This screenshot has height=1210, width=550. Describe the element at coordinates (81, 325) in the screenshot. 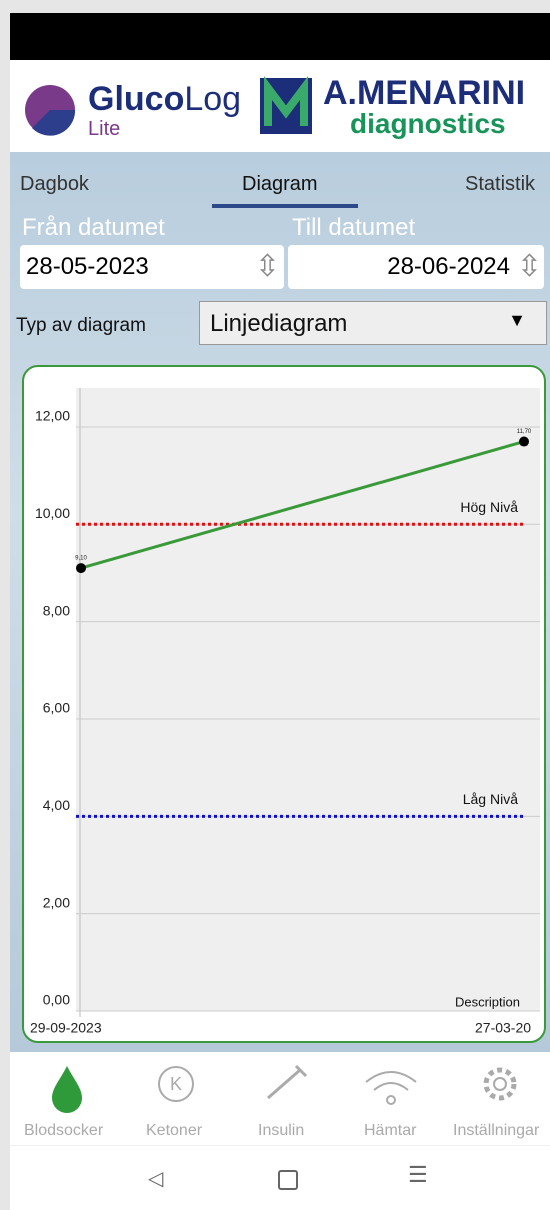

I see `type-label: Typ av diagram` at that location.